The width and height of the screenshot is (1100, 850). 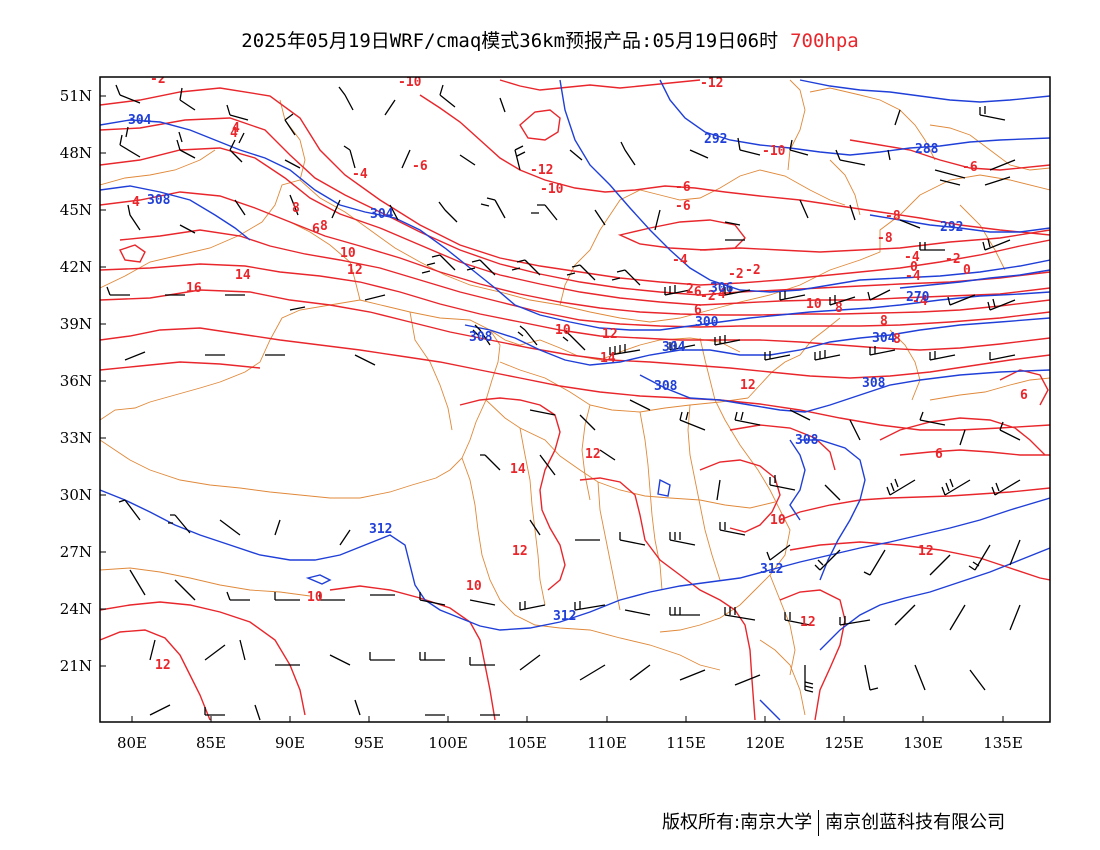 I want to click on x-tick-label: 135E, so click(x=1003, y=743).